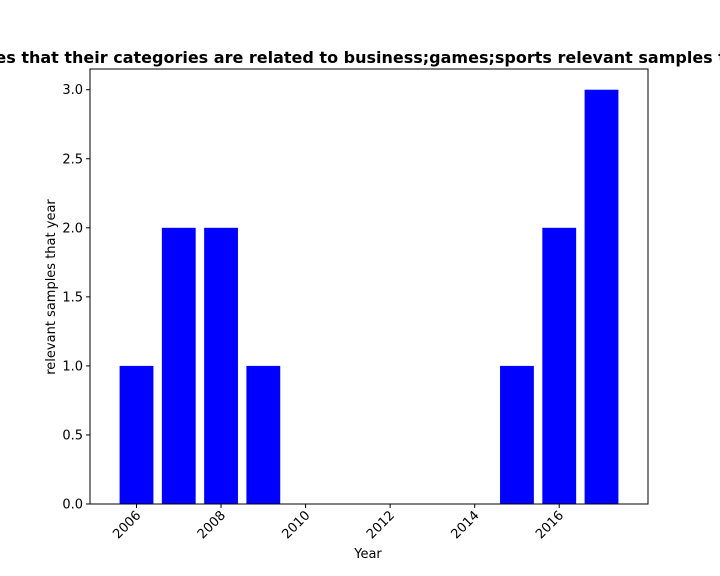  I want to click on bar-2016, so click(559, 365).